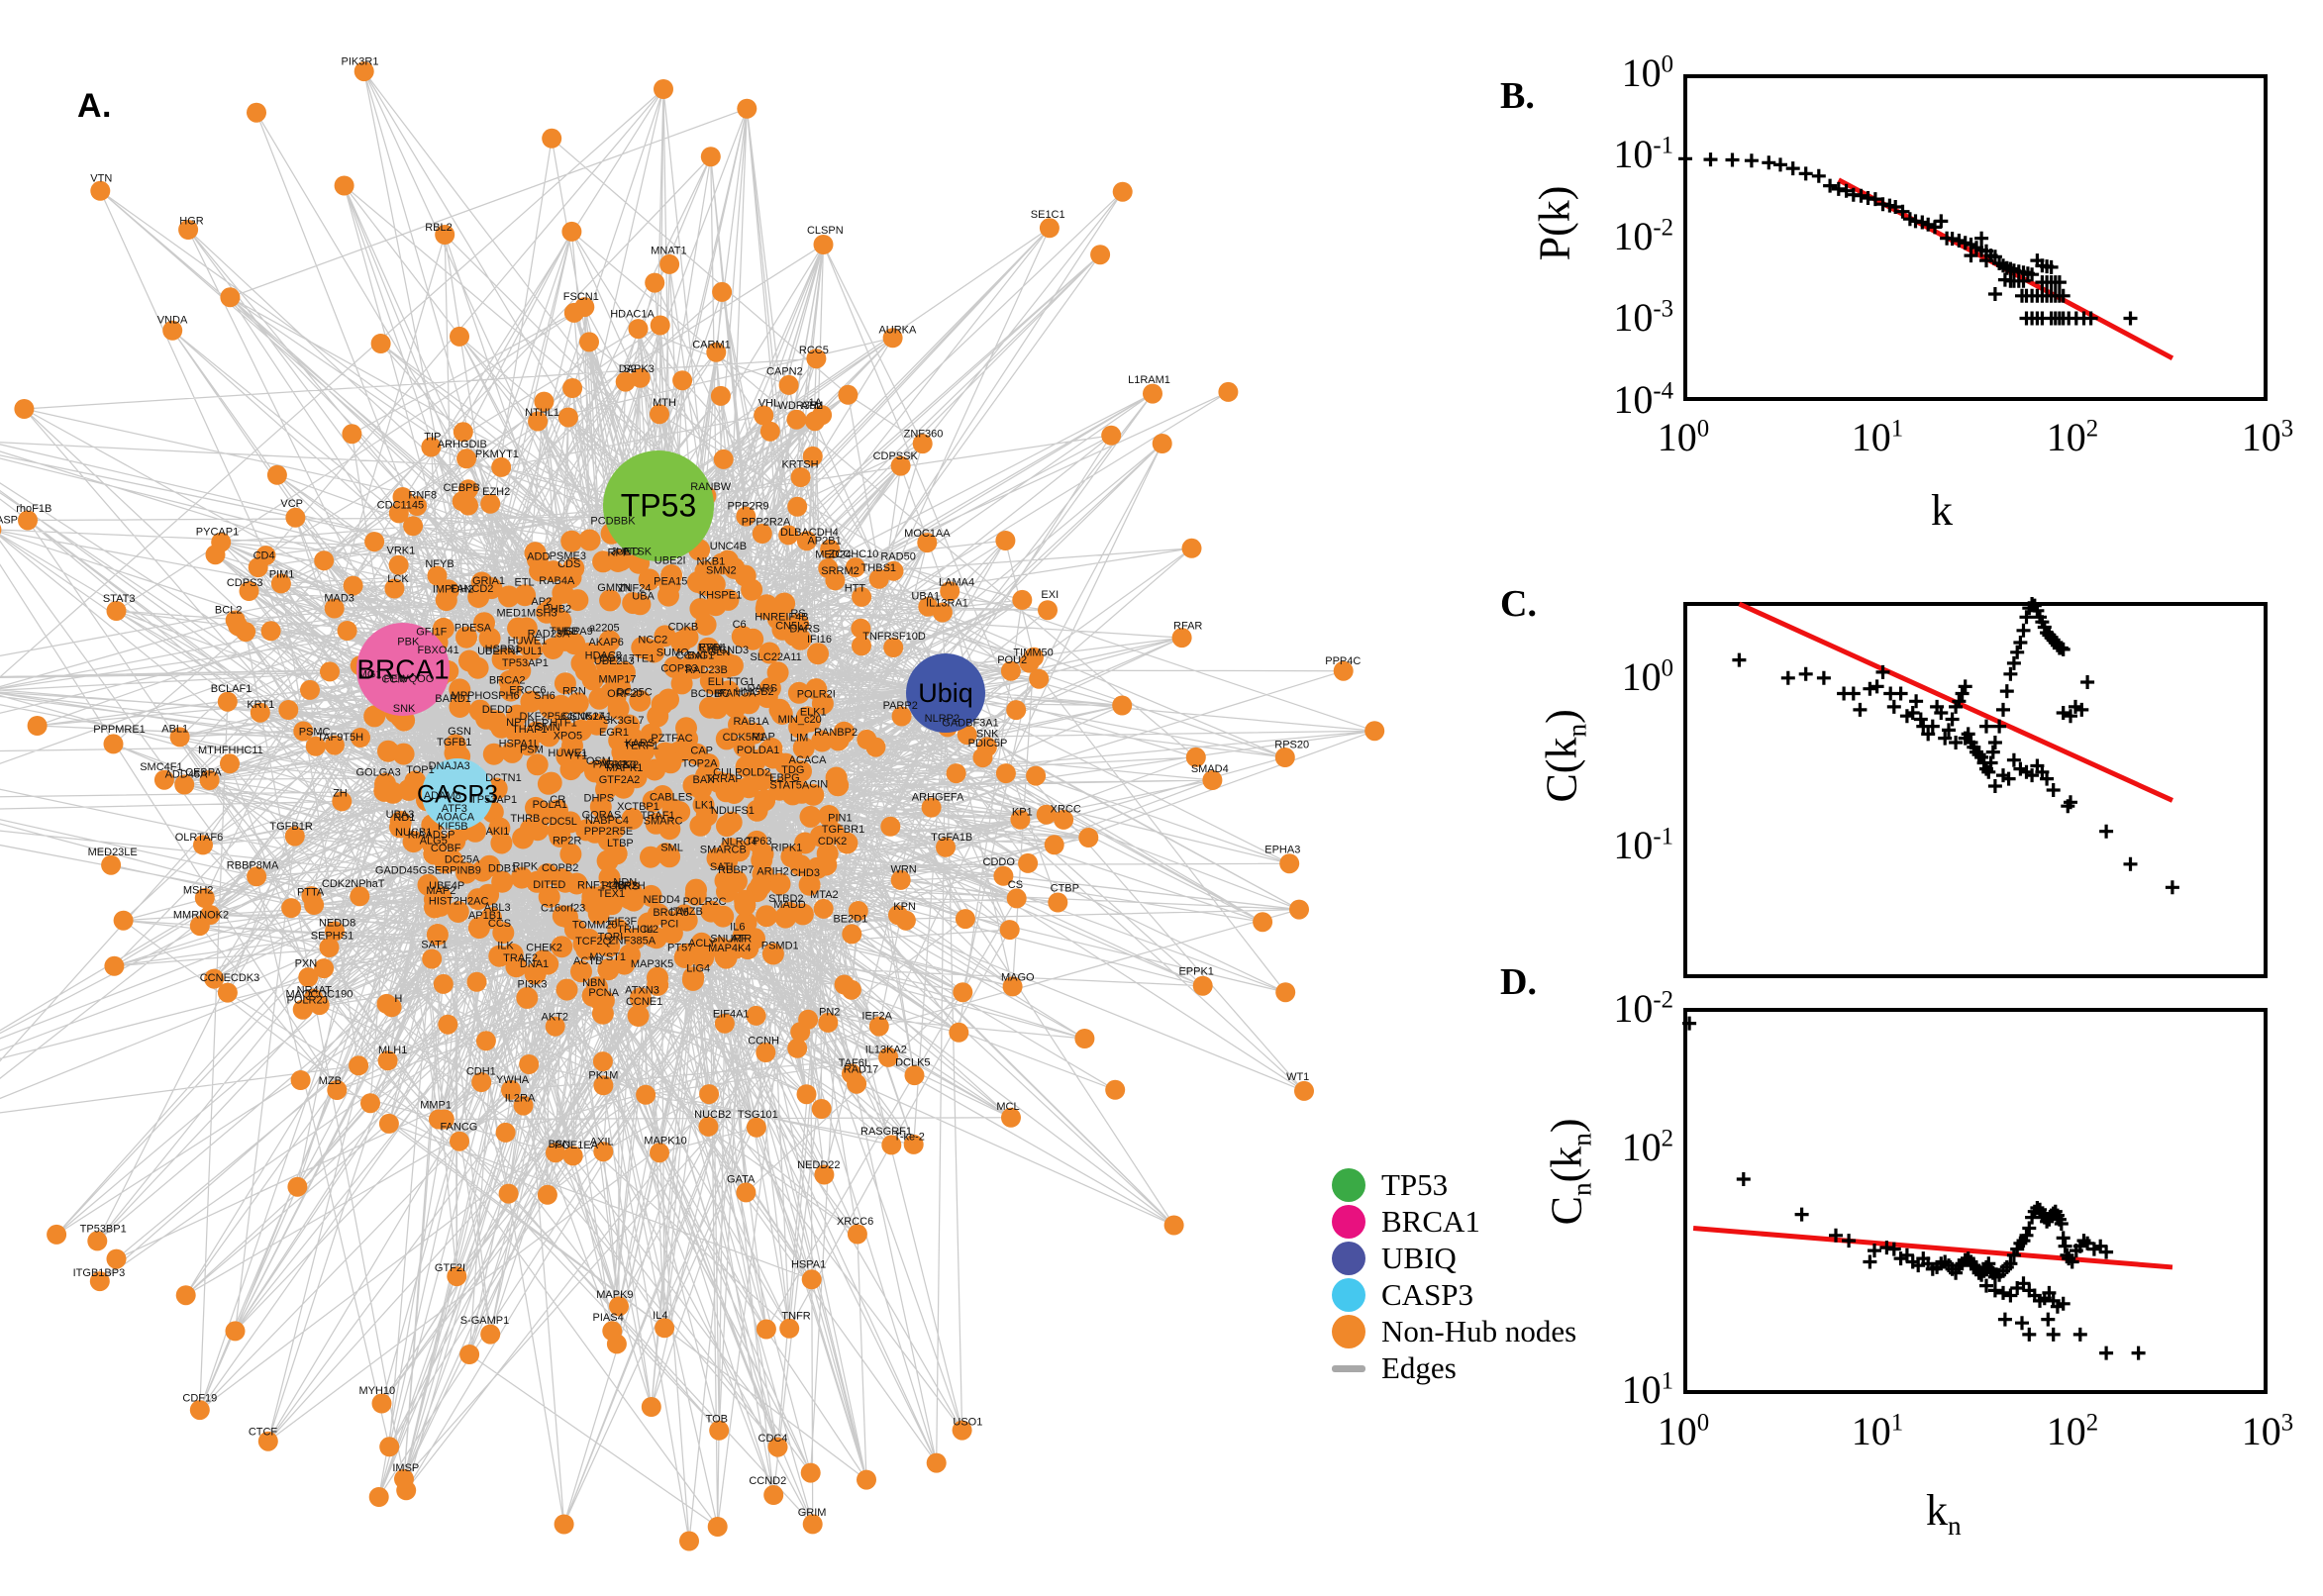 The height and width of the screenshot is (1596, 2323). I want to click on hub-node-tp53, so click(658, 505).